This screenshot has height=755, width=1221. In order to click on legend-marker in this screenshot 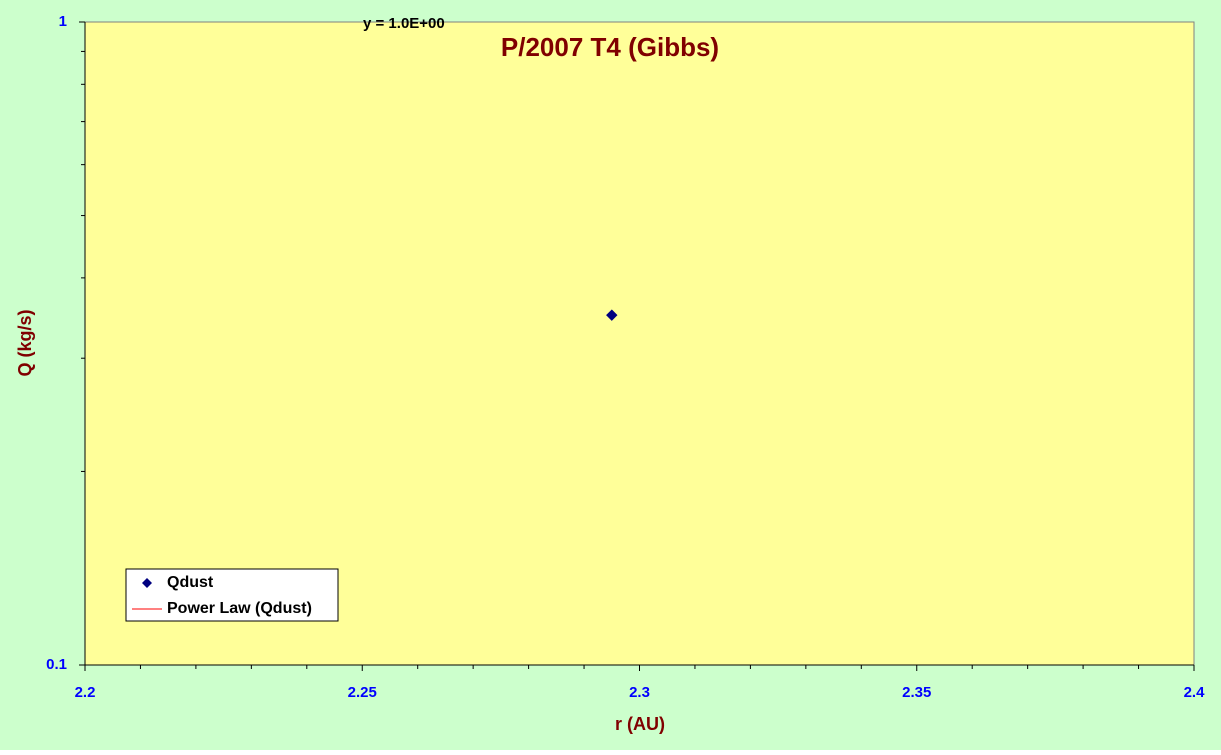, I will do `click(147, 583)`.